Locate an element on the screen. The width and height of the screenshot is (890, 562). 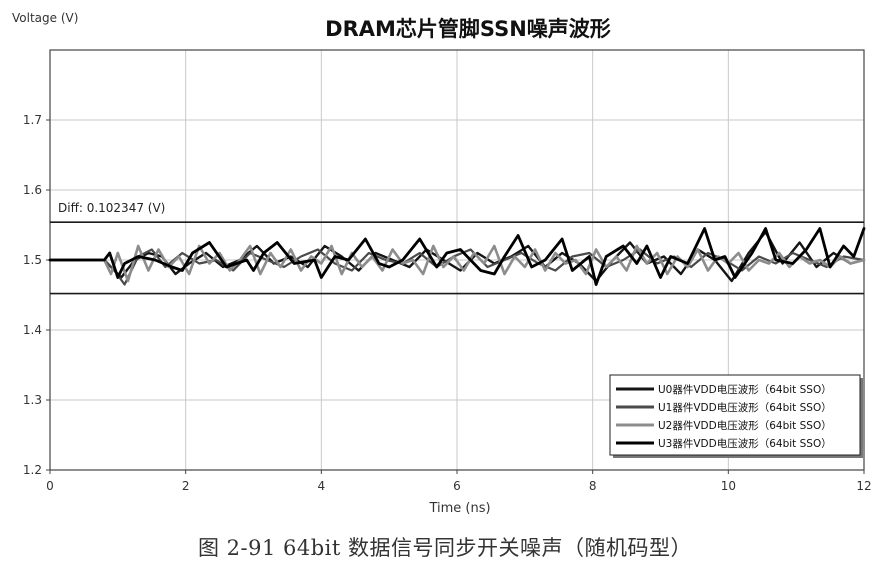
y-tick-label: 1.4 is located at coordinates (32, 330).